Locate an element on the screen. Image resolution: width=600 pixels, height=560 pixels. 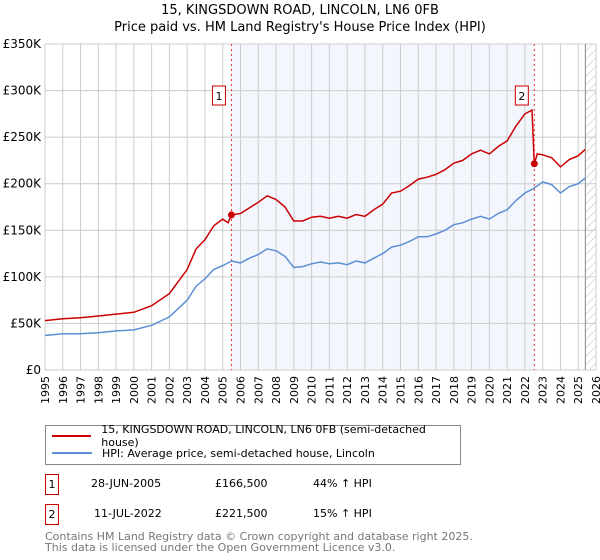
transaction-number: 1 is located at coordinates (52, 484).